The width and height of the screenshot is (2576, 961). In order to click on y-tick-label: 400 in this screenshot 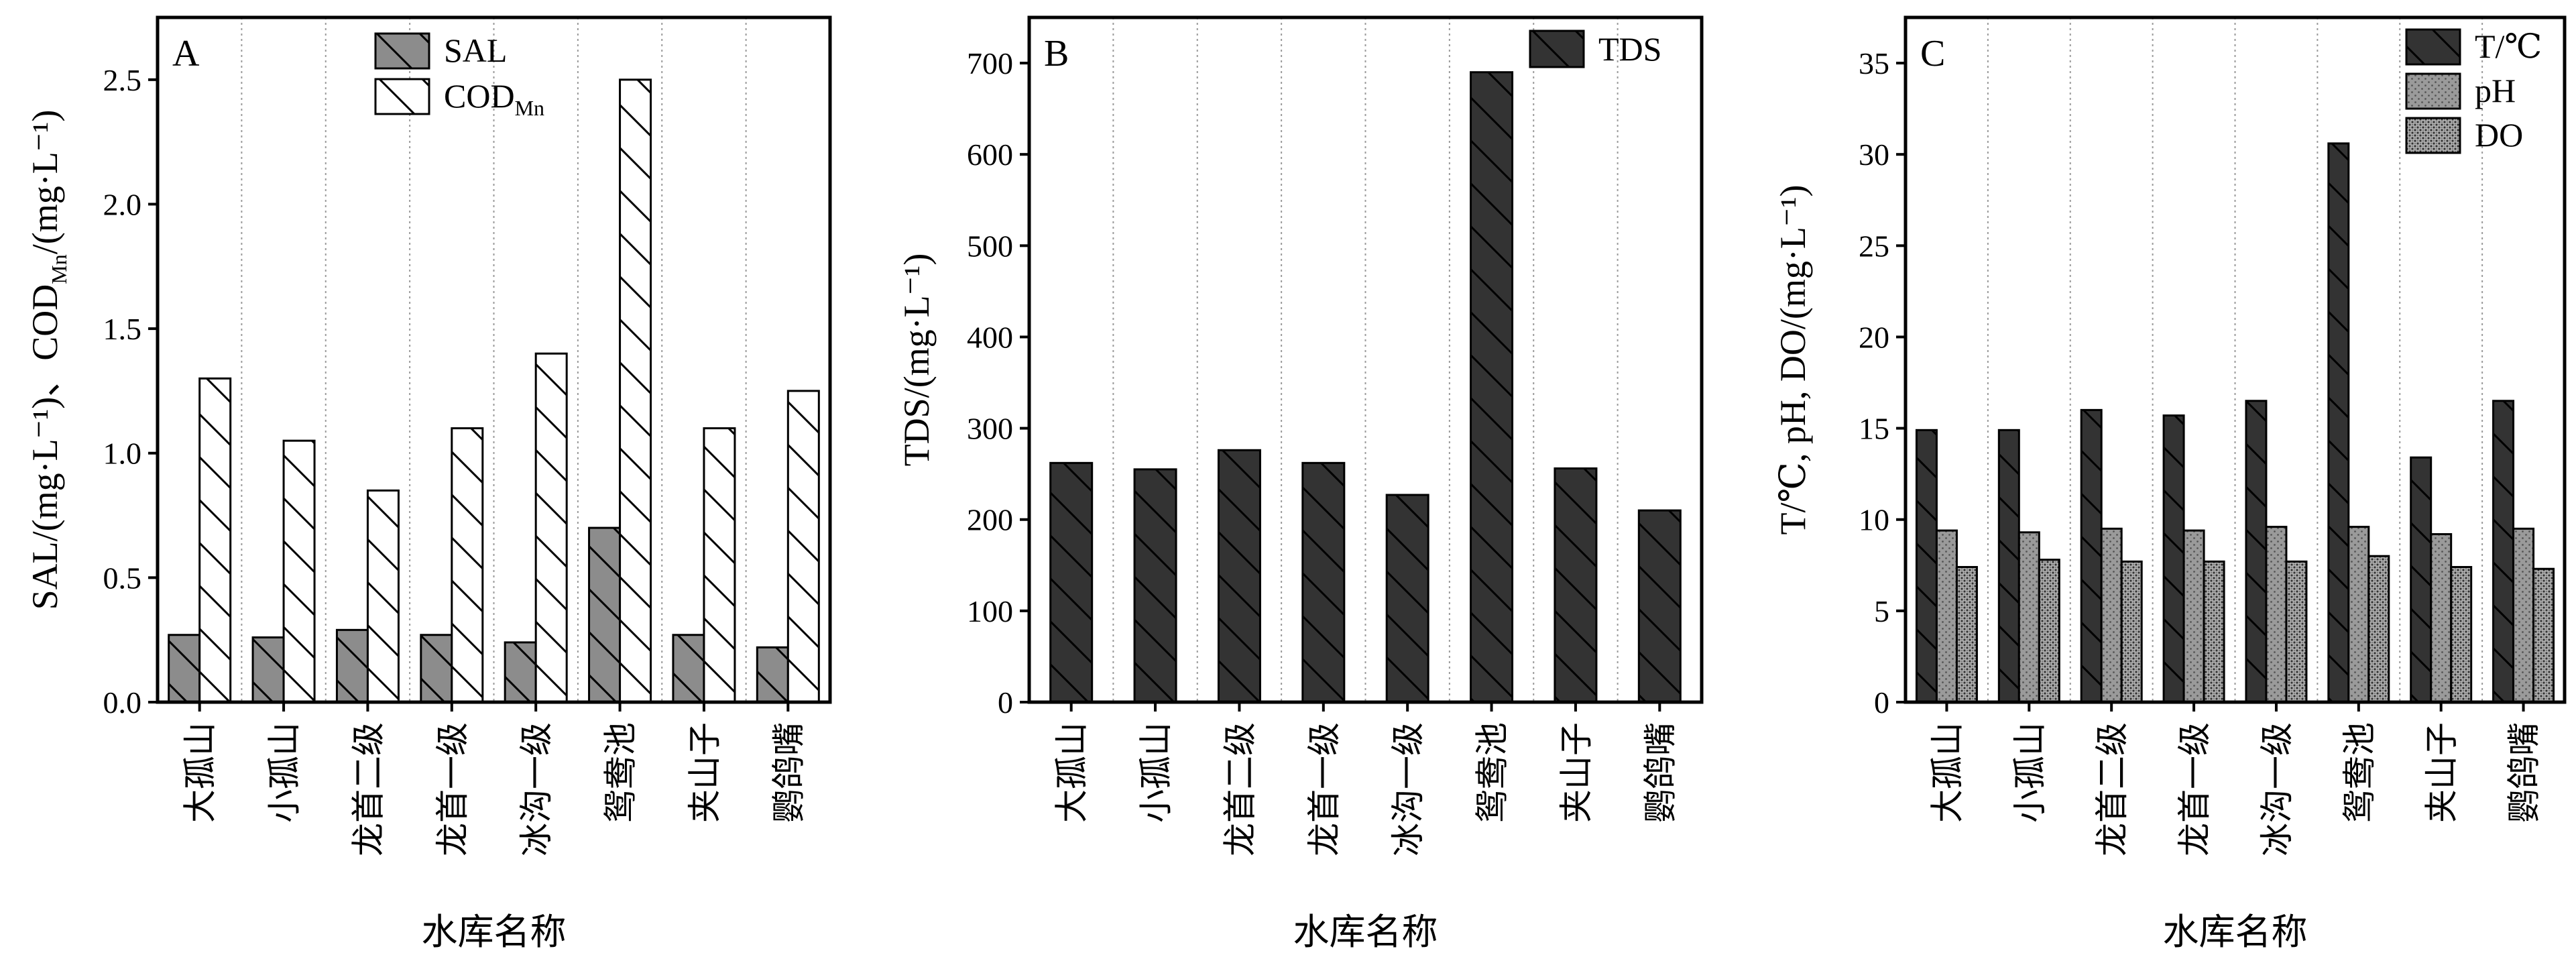, I will do `click(990, 337)`.